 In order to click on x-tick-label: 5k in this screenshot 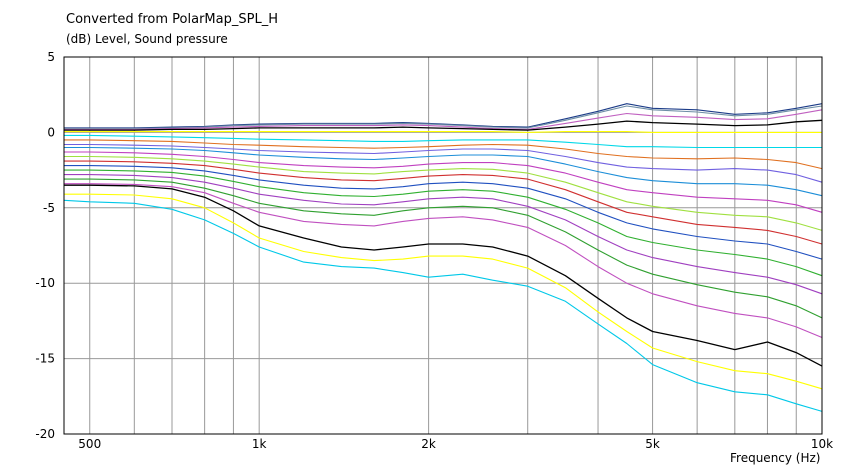, I will do `click(652, 444)`.